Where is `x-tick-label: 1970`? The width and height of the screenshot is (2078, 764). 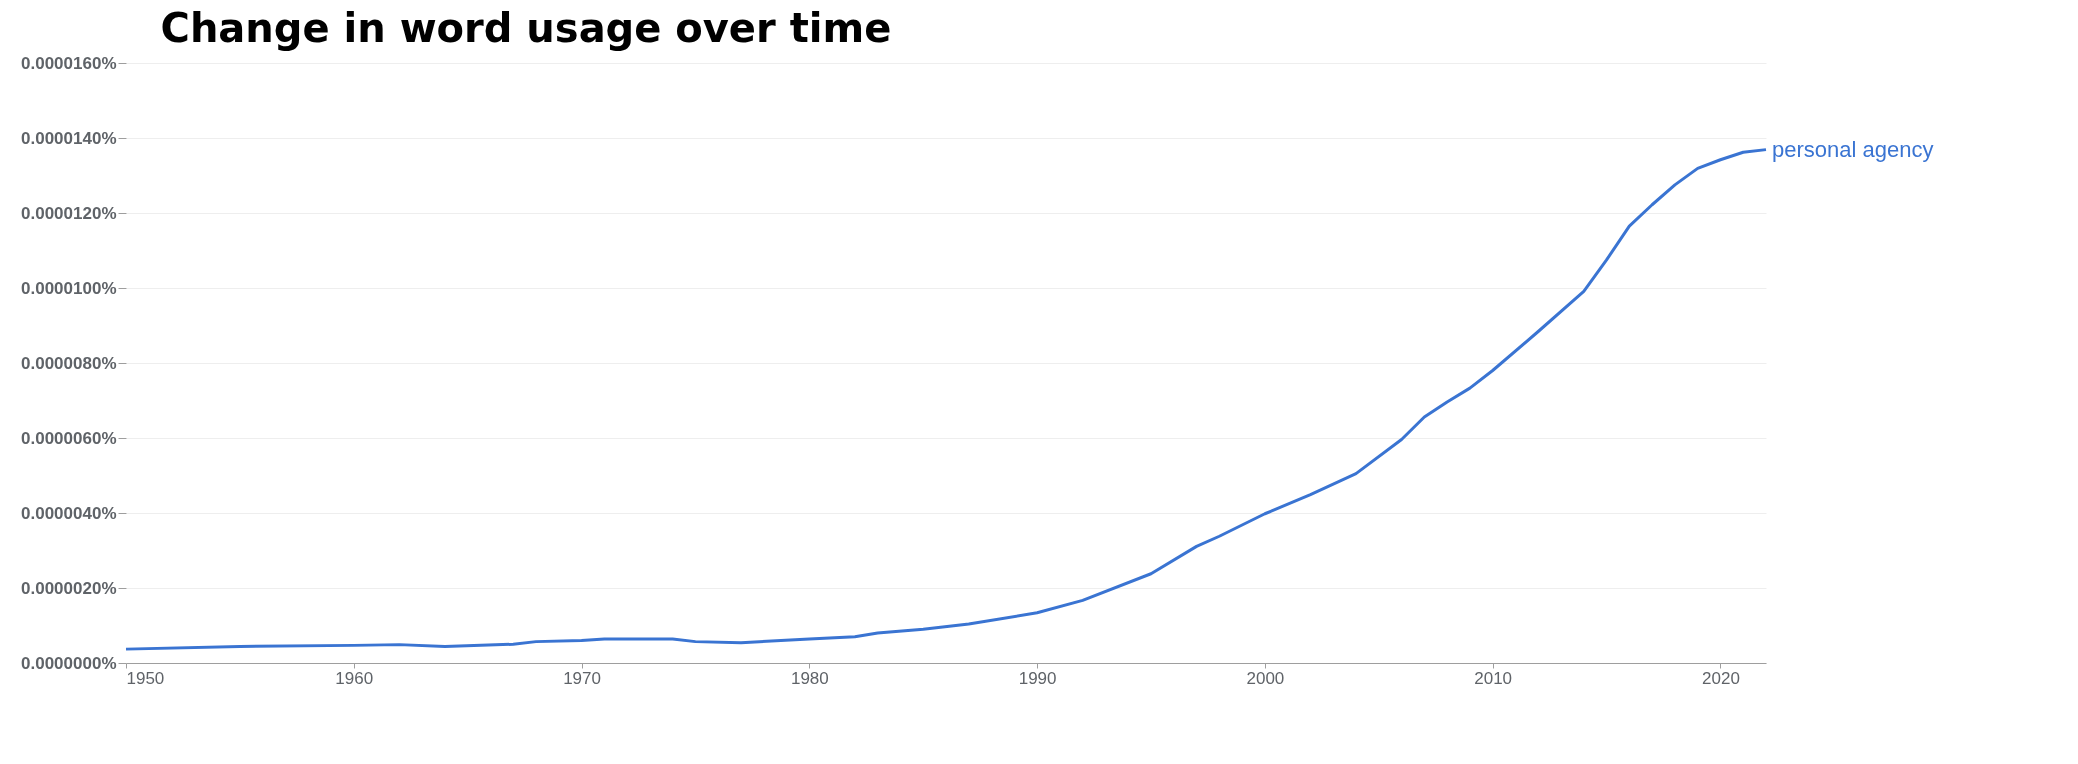
x-tick-label: 1970 is located at coordinates (582, 678).